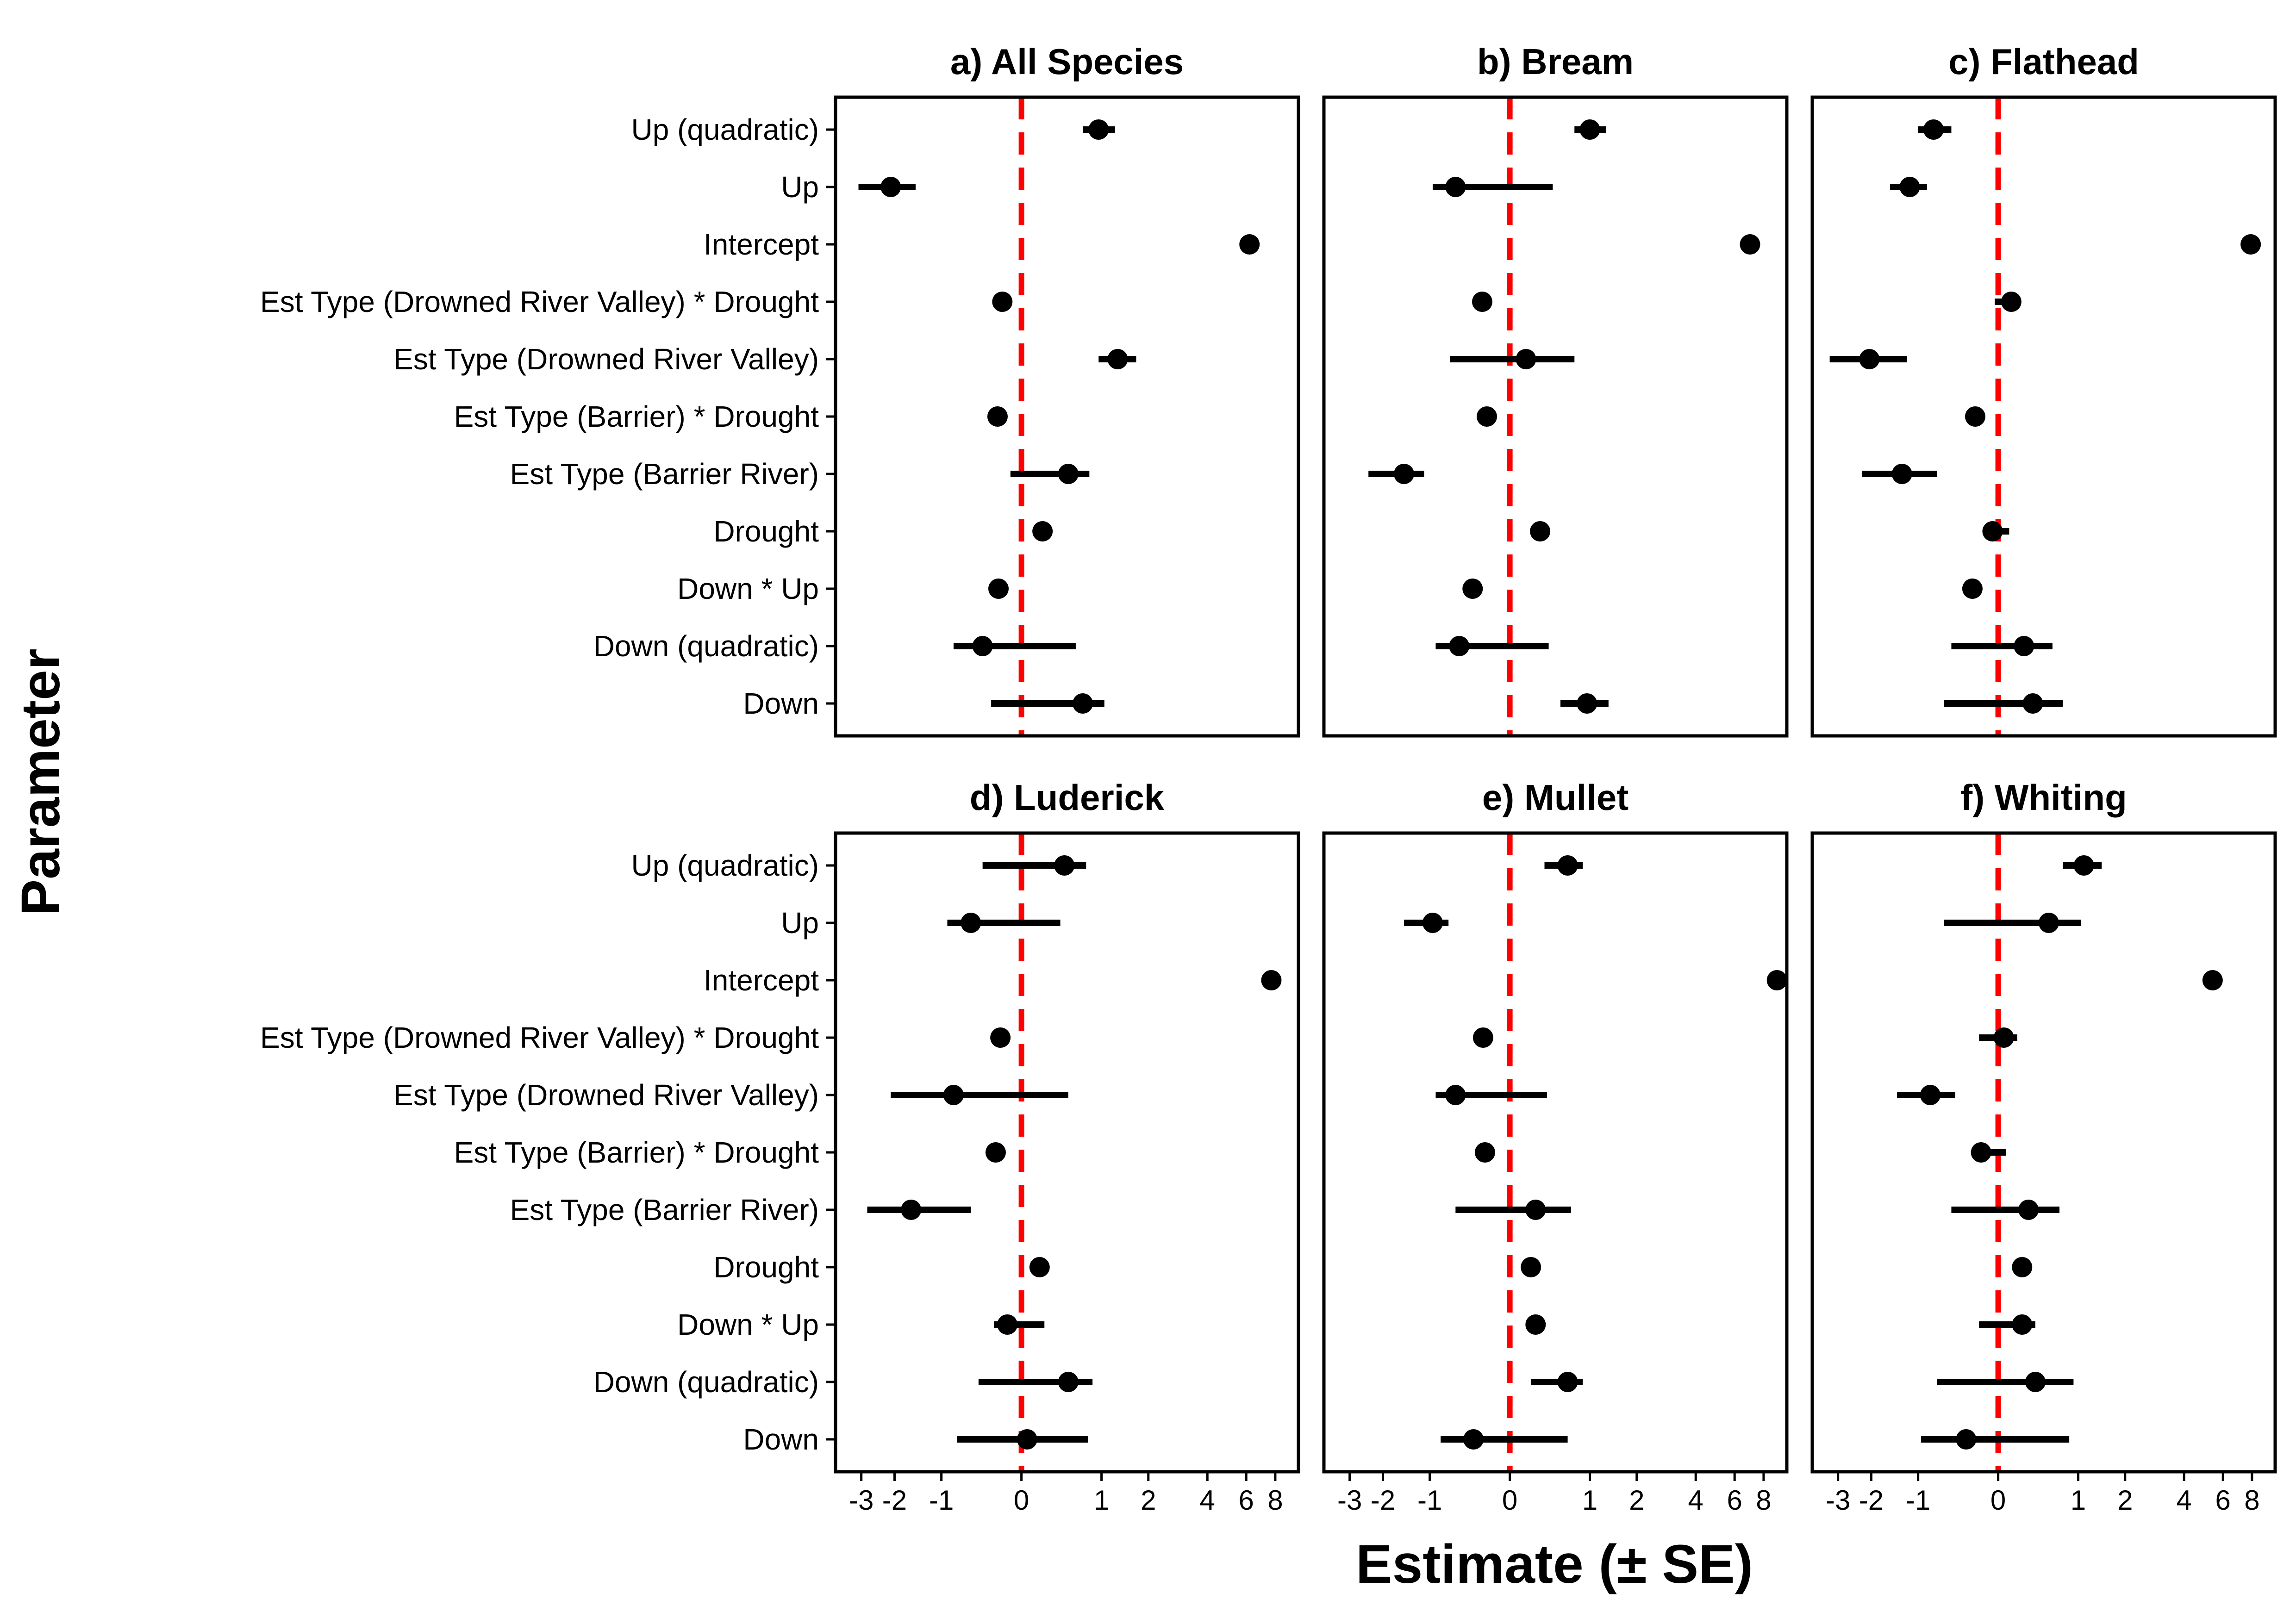  I want to click on panel-title: e) Mullet, so click(1555, 797).